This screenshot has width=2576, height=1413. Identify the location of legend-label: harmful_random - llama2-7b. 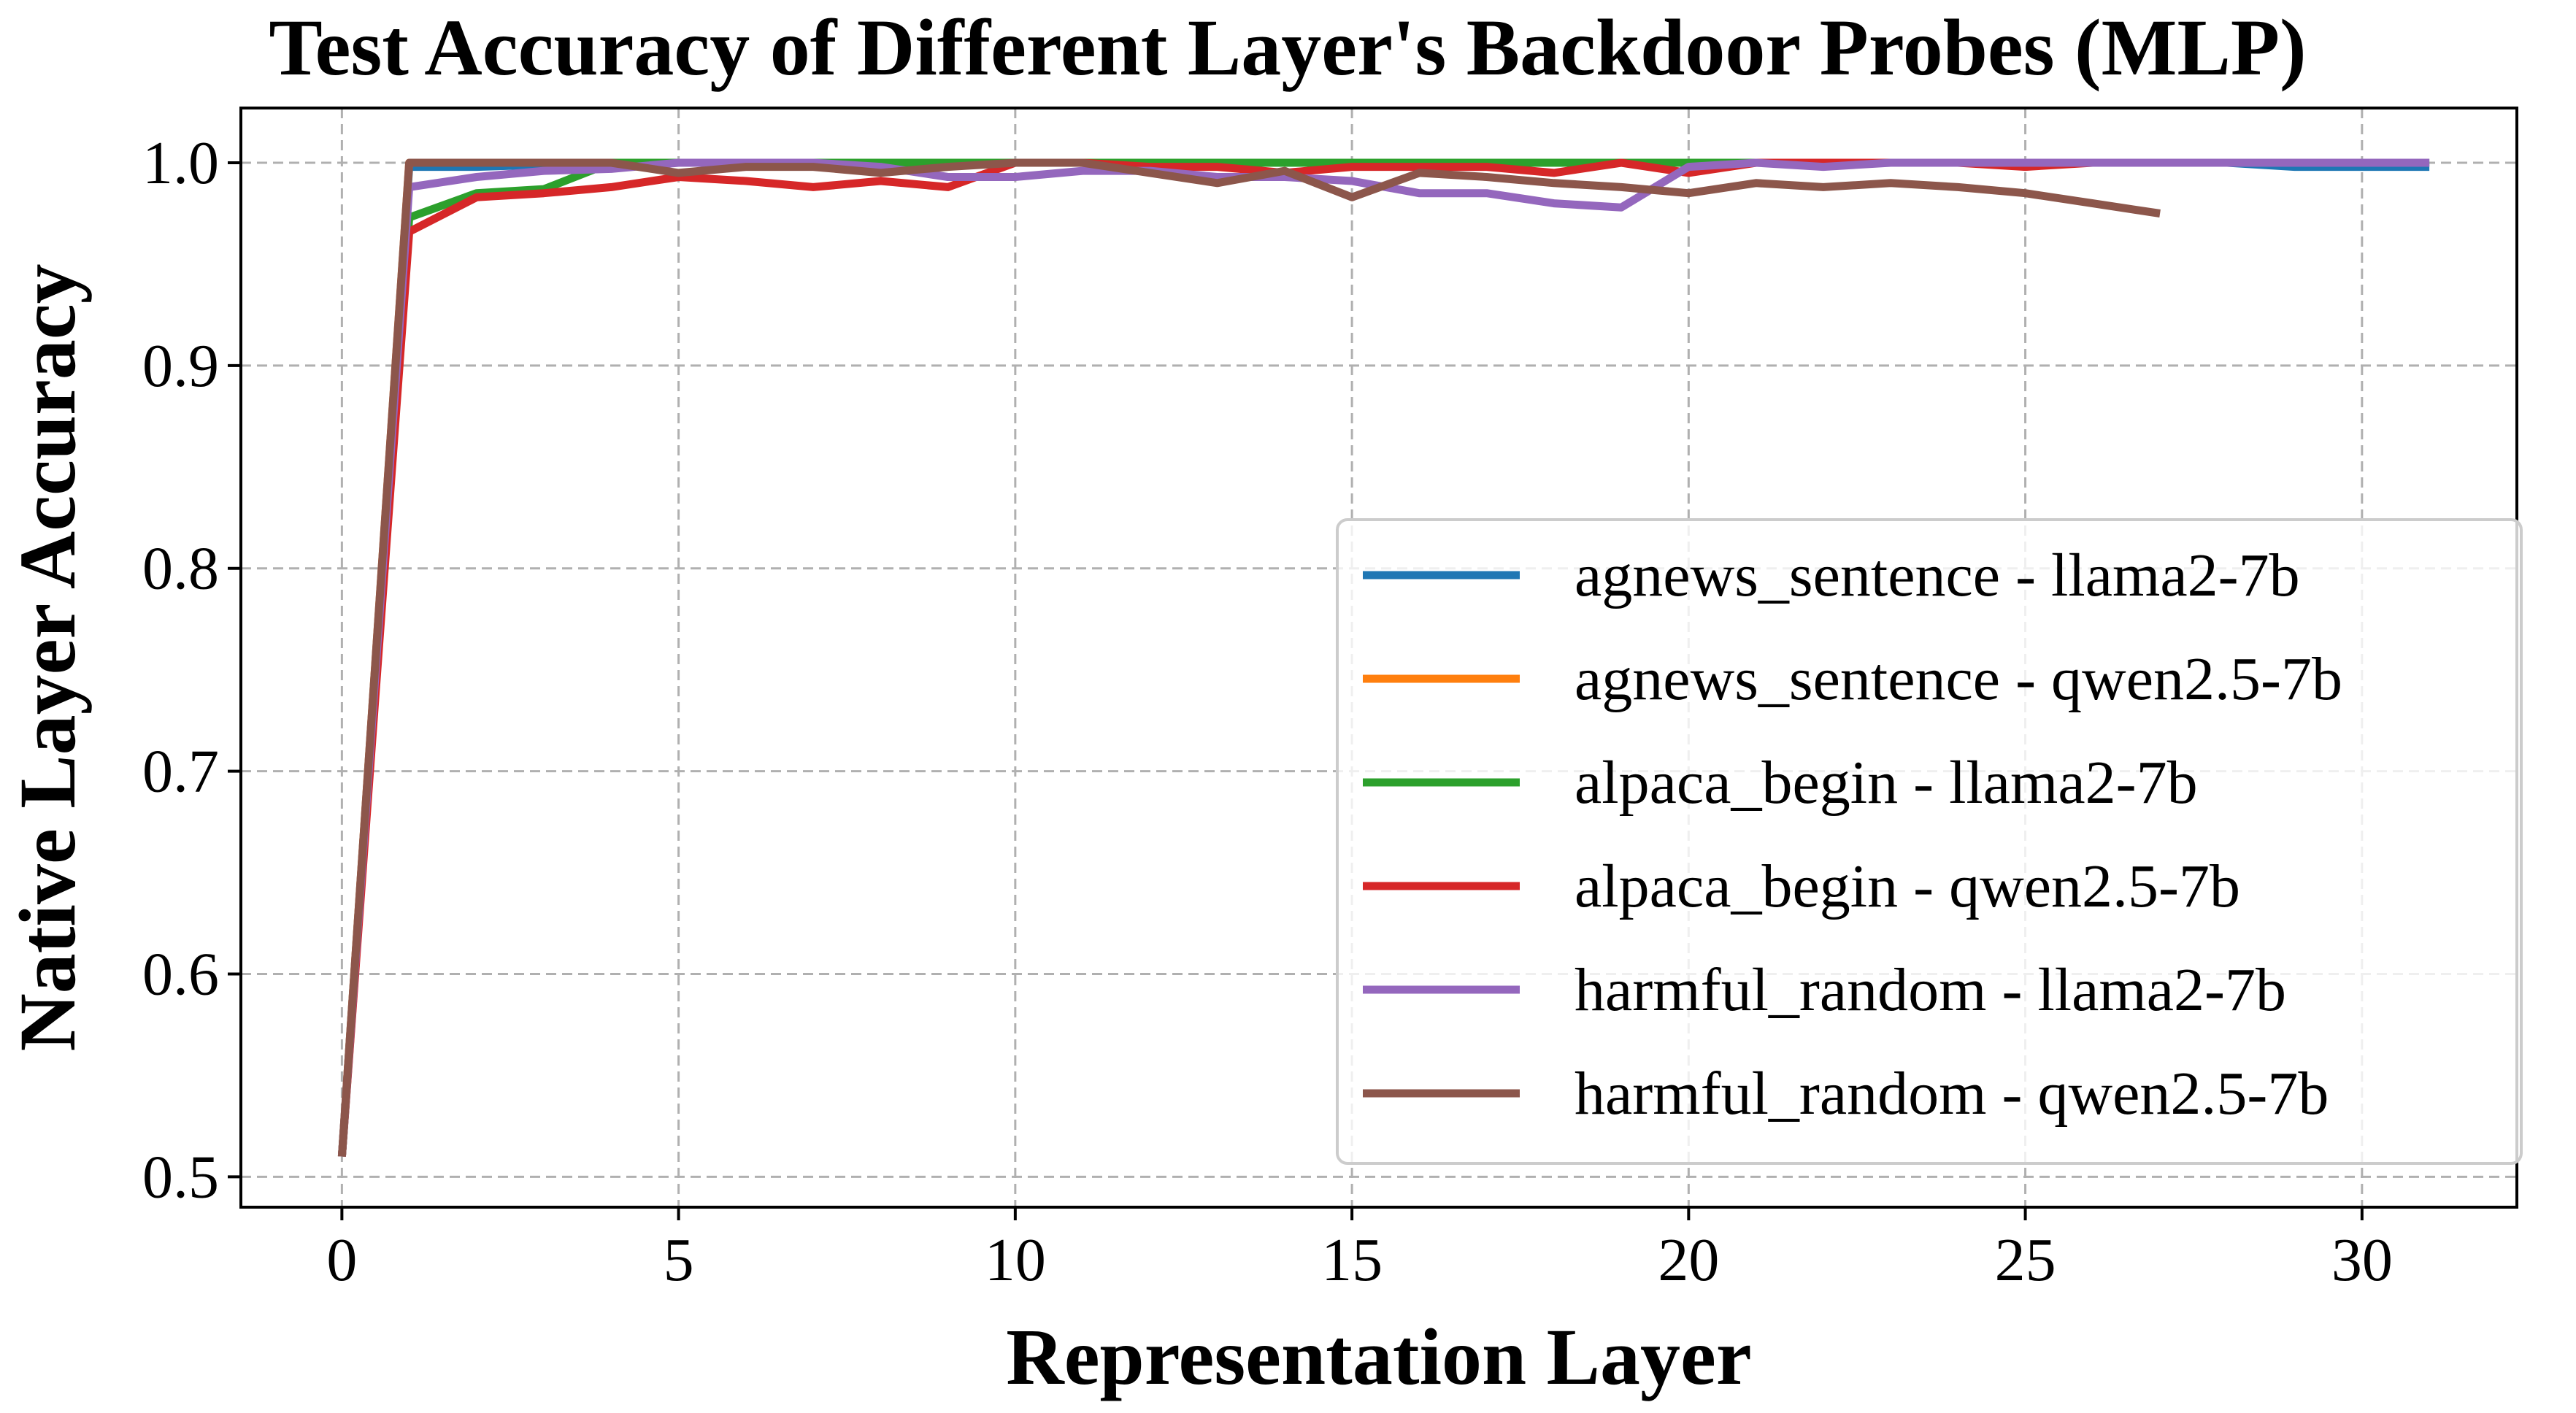
(1930, 990).